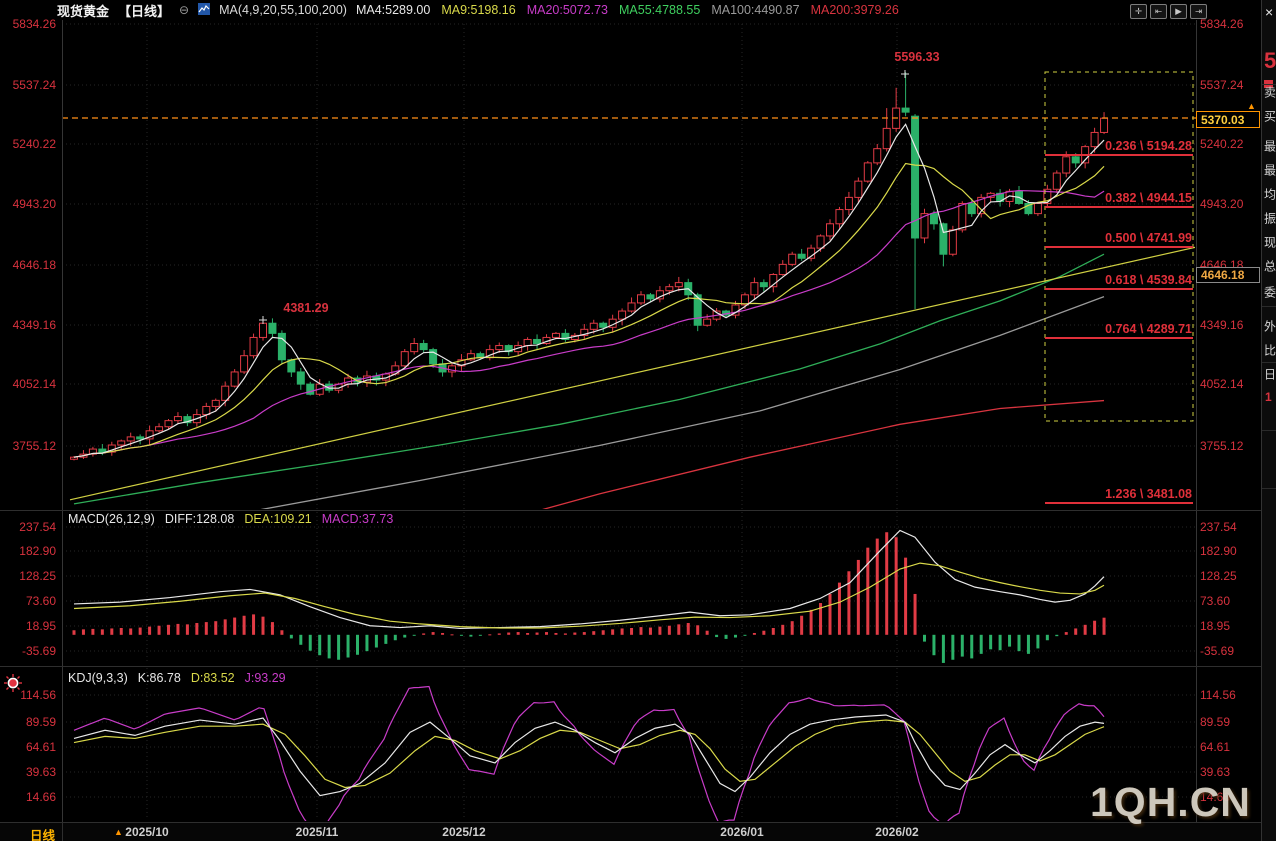 This screenshot has height=841, width=1276. What do you see at coordinates (317, 832) in the screenshot?
I see `date-label: 2025/11` at bounding box center [317, 832].